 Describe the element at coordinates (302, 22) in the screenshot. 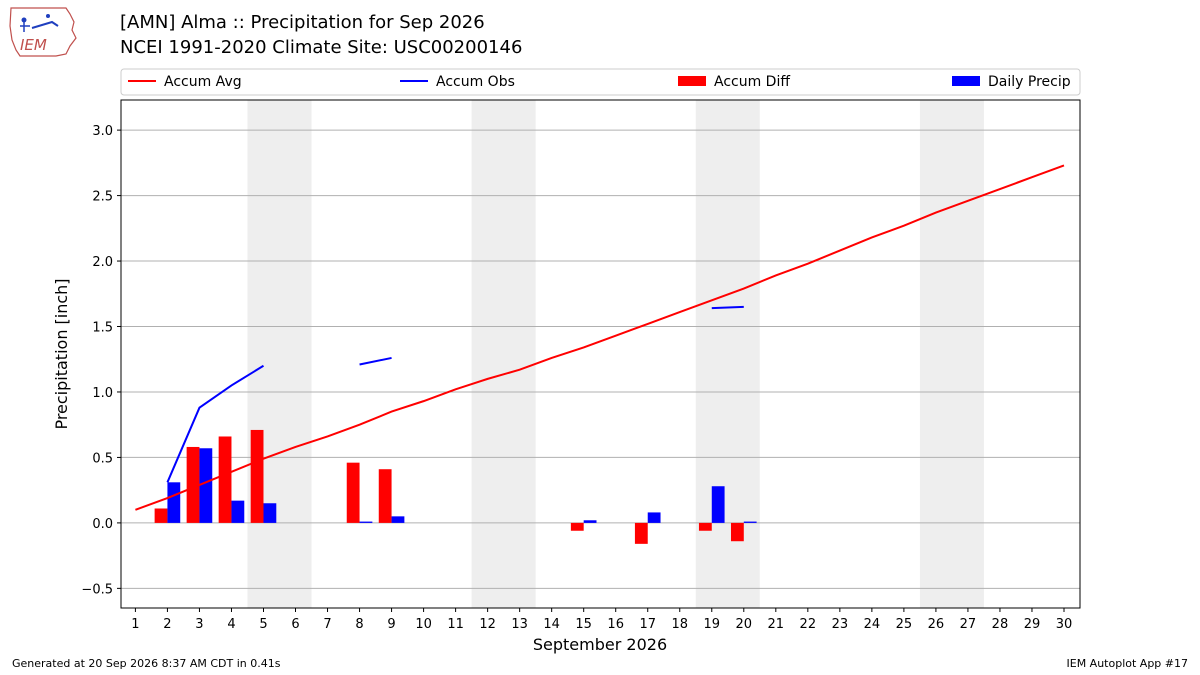

I see `chart-title: [AMN] Alma :: Precipitation for Sep 2026` at that location.